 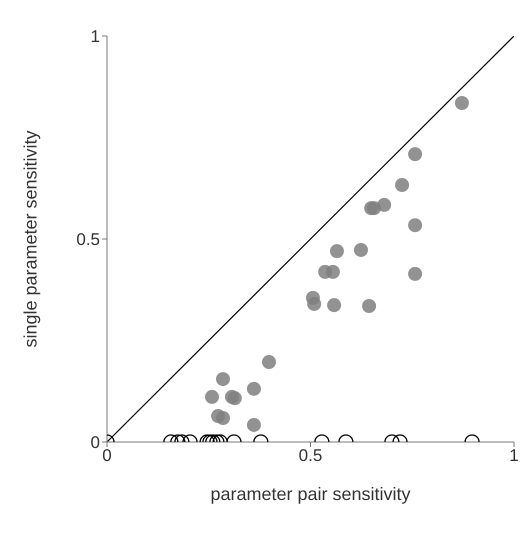 I want to click on y-axis-title: single parameter sensitivity, so click(x=30, y=239).